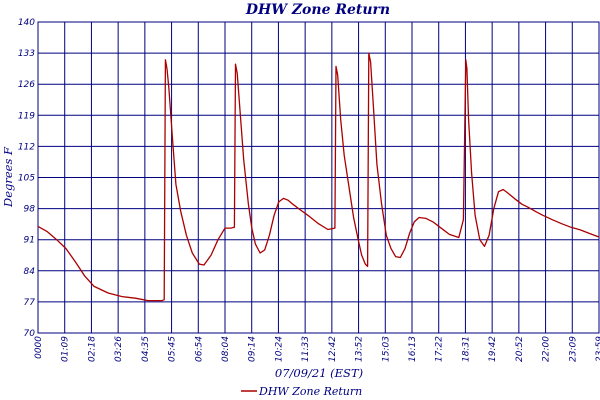  Describe the element at coordinates (146, 349) in the screenshot. I see `x-tick-label: 04:35` at that location.